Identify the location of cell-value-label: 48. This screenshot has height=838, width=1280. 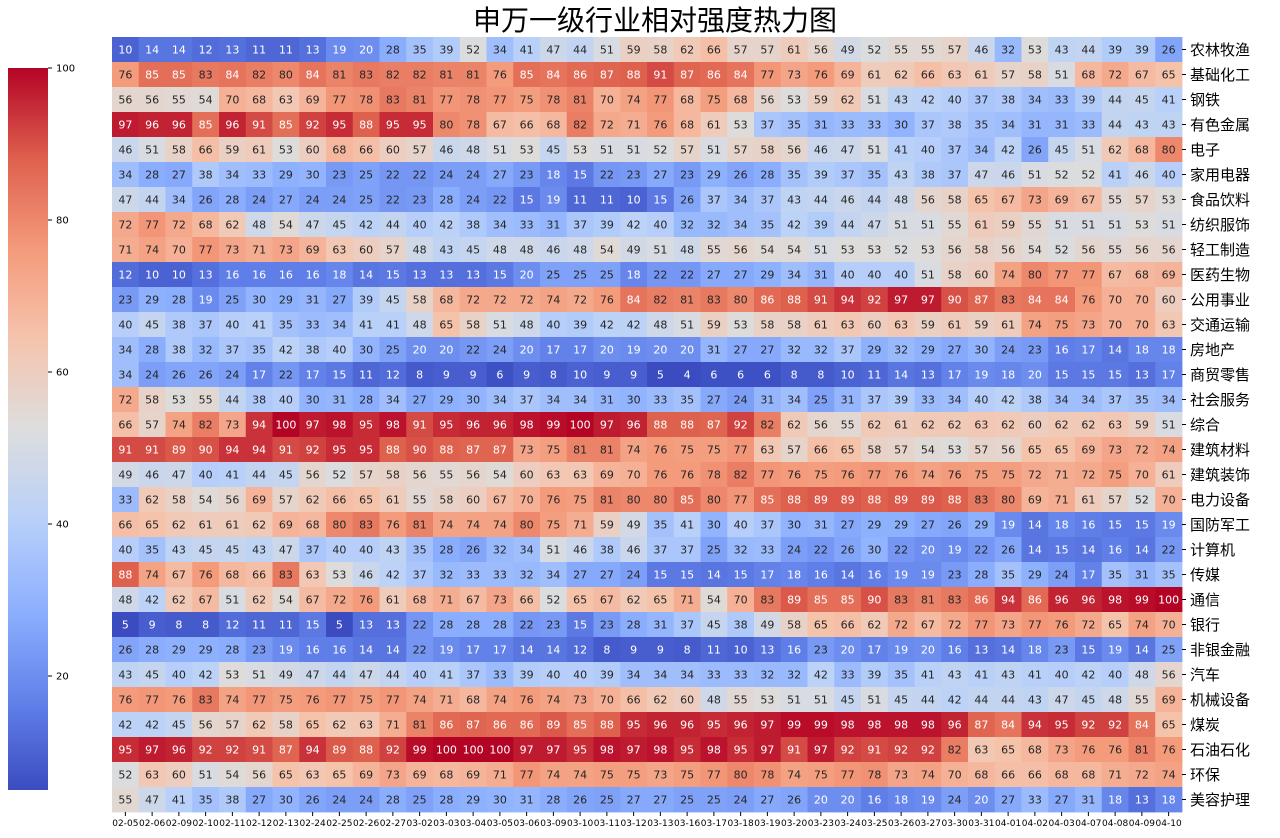
(527, 250).